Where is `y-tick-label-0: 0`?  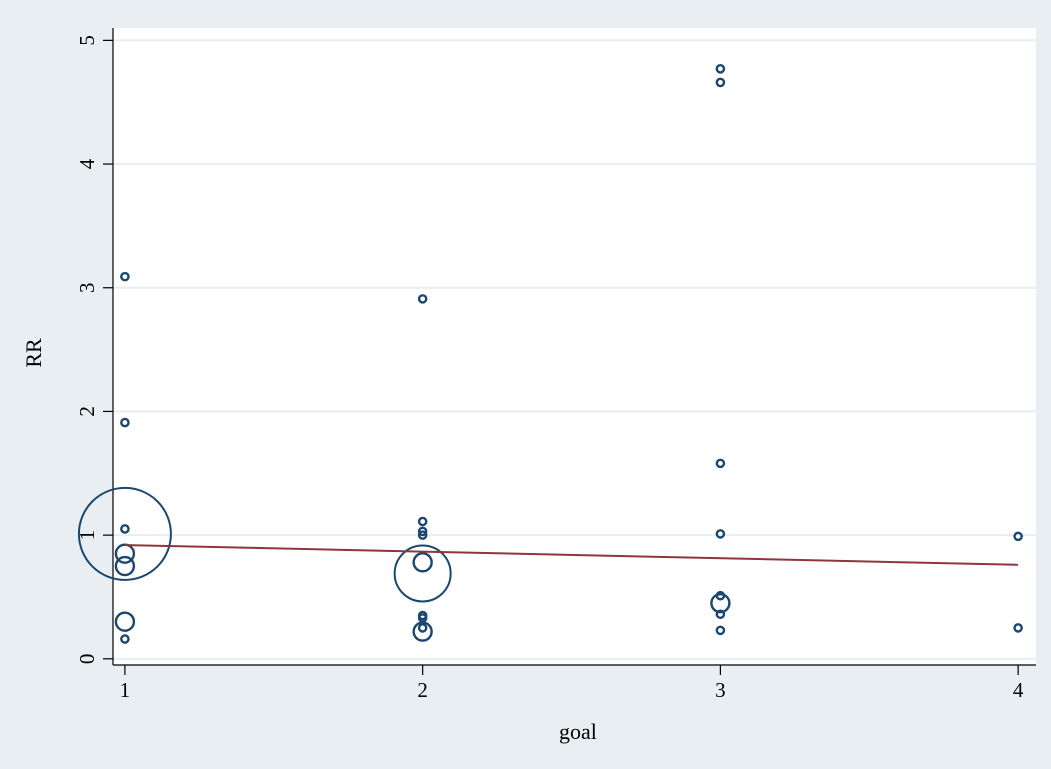 y-tick-label-0: 0 is located at coordinates (87, 659).